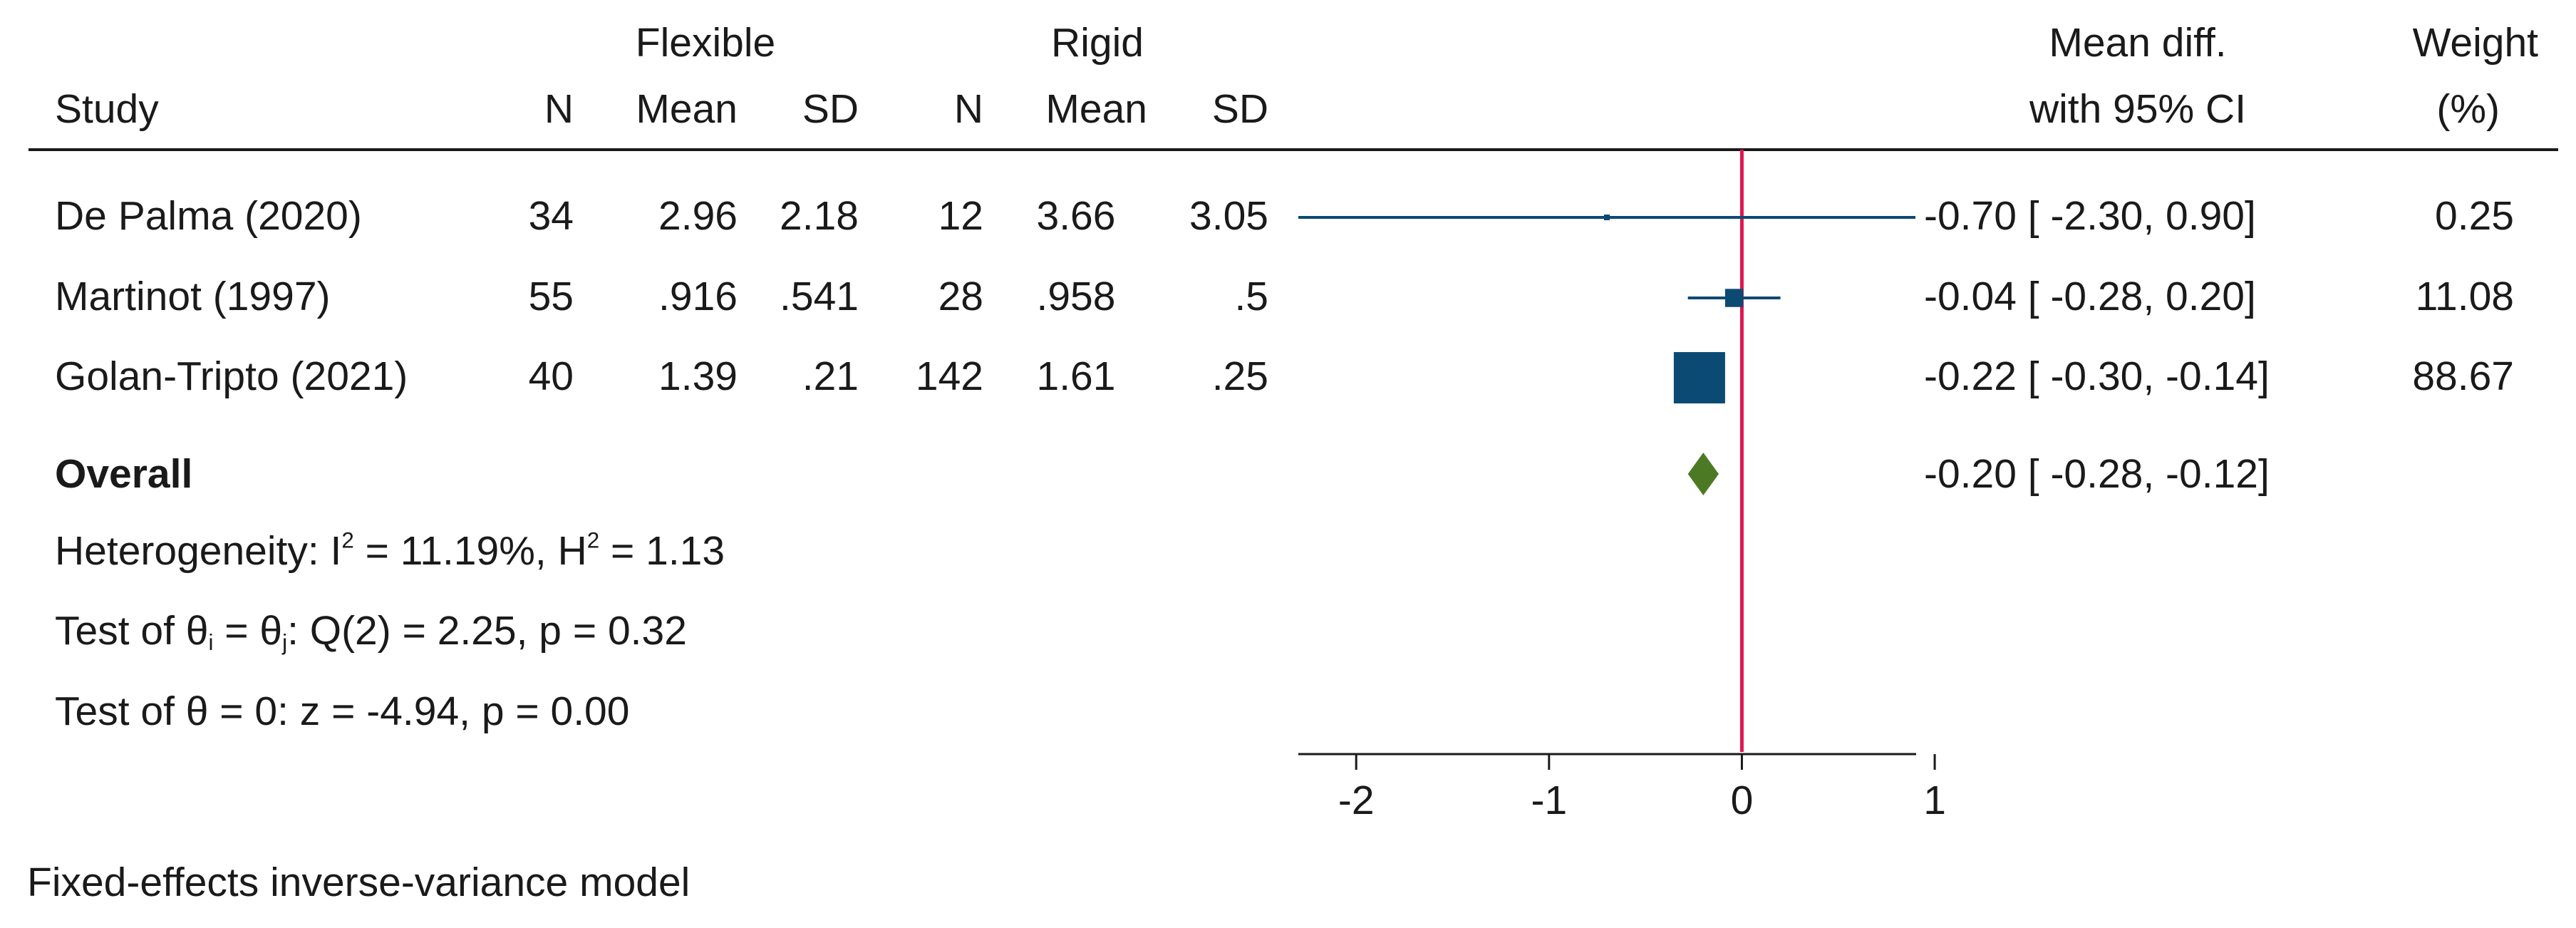 The image size is (2576, 928). I want to click on flexible-n: 34, so click(551, 216).